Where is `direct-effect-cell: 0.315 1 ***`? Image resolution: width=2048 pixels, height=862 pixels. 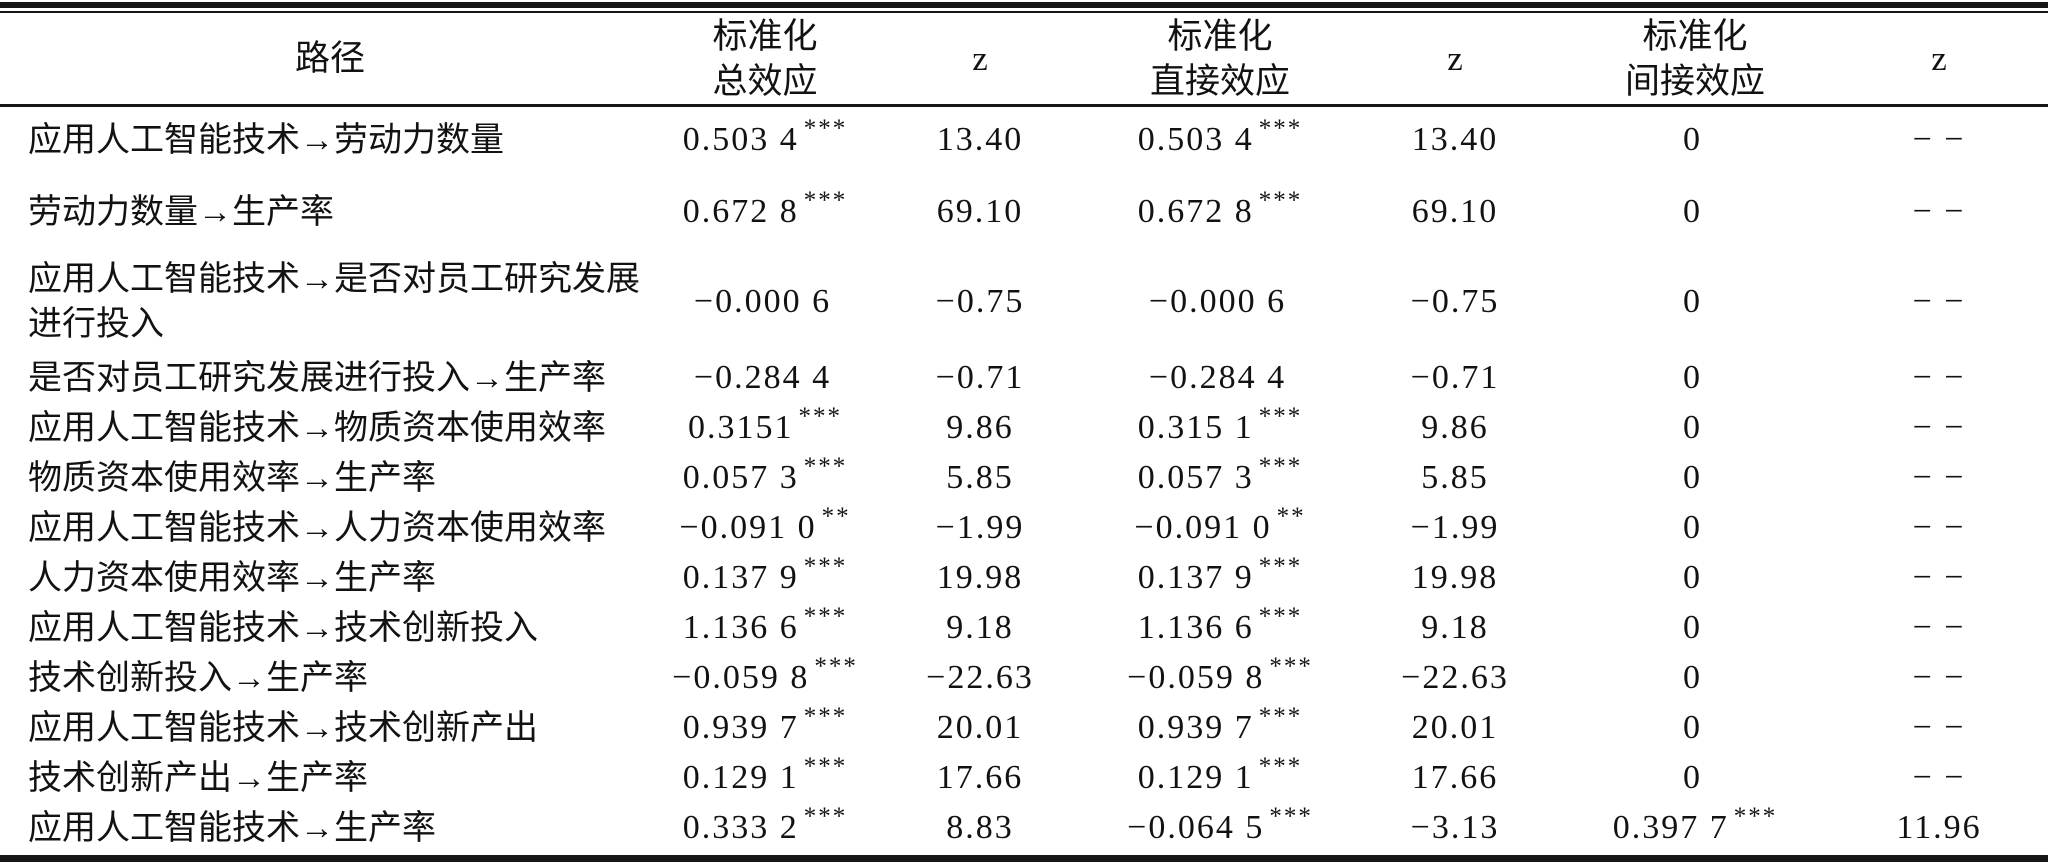 direct-effect-cell: 0.315 1 *** is located at coordinates (1220, 428).